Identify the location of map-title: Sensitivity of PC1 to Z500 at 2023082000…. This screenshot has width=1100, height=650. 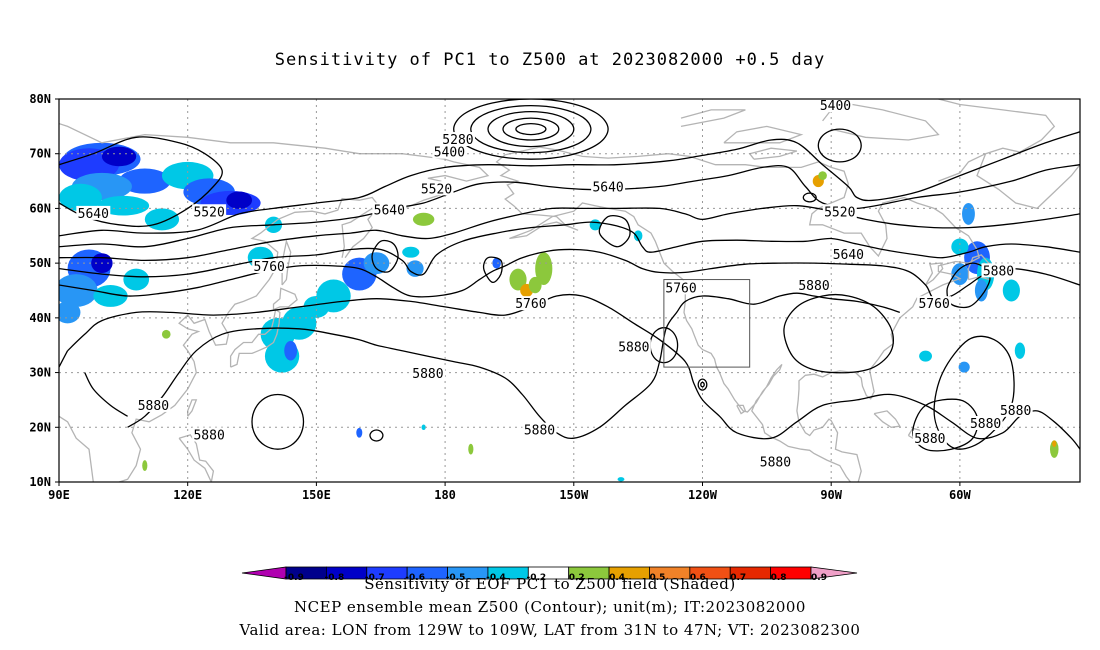
(550, 60).